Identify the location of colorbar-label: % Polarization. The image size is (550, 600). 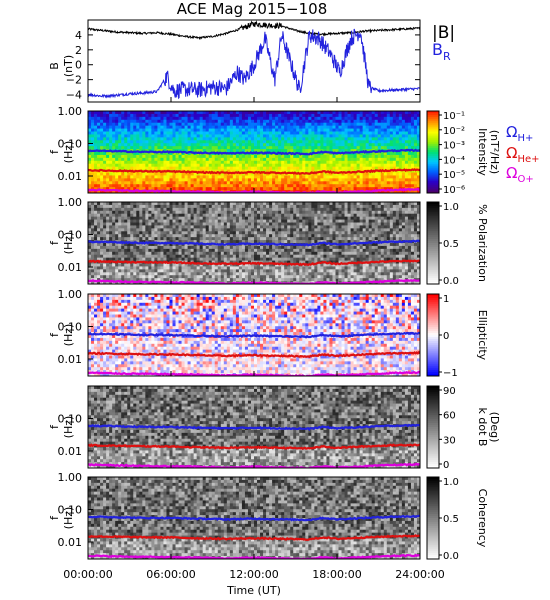
(482, 243).